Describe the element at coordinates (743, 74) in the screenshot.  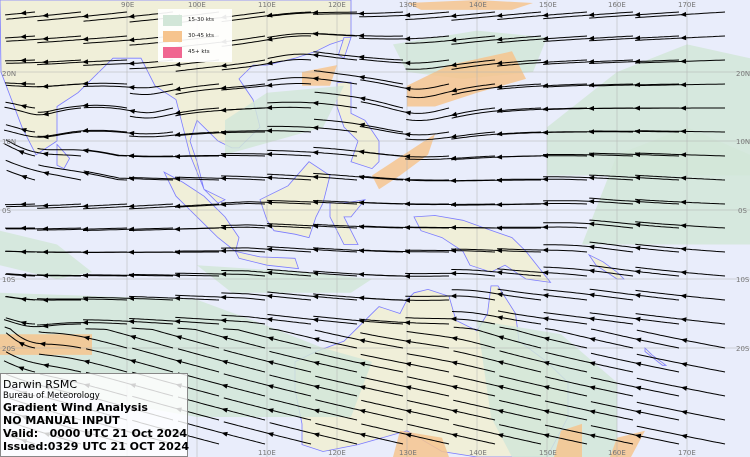
I see `lat-label-right: 20N` at that location.